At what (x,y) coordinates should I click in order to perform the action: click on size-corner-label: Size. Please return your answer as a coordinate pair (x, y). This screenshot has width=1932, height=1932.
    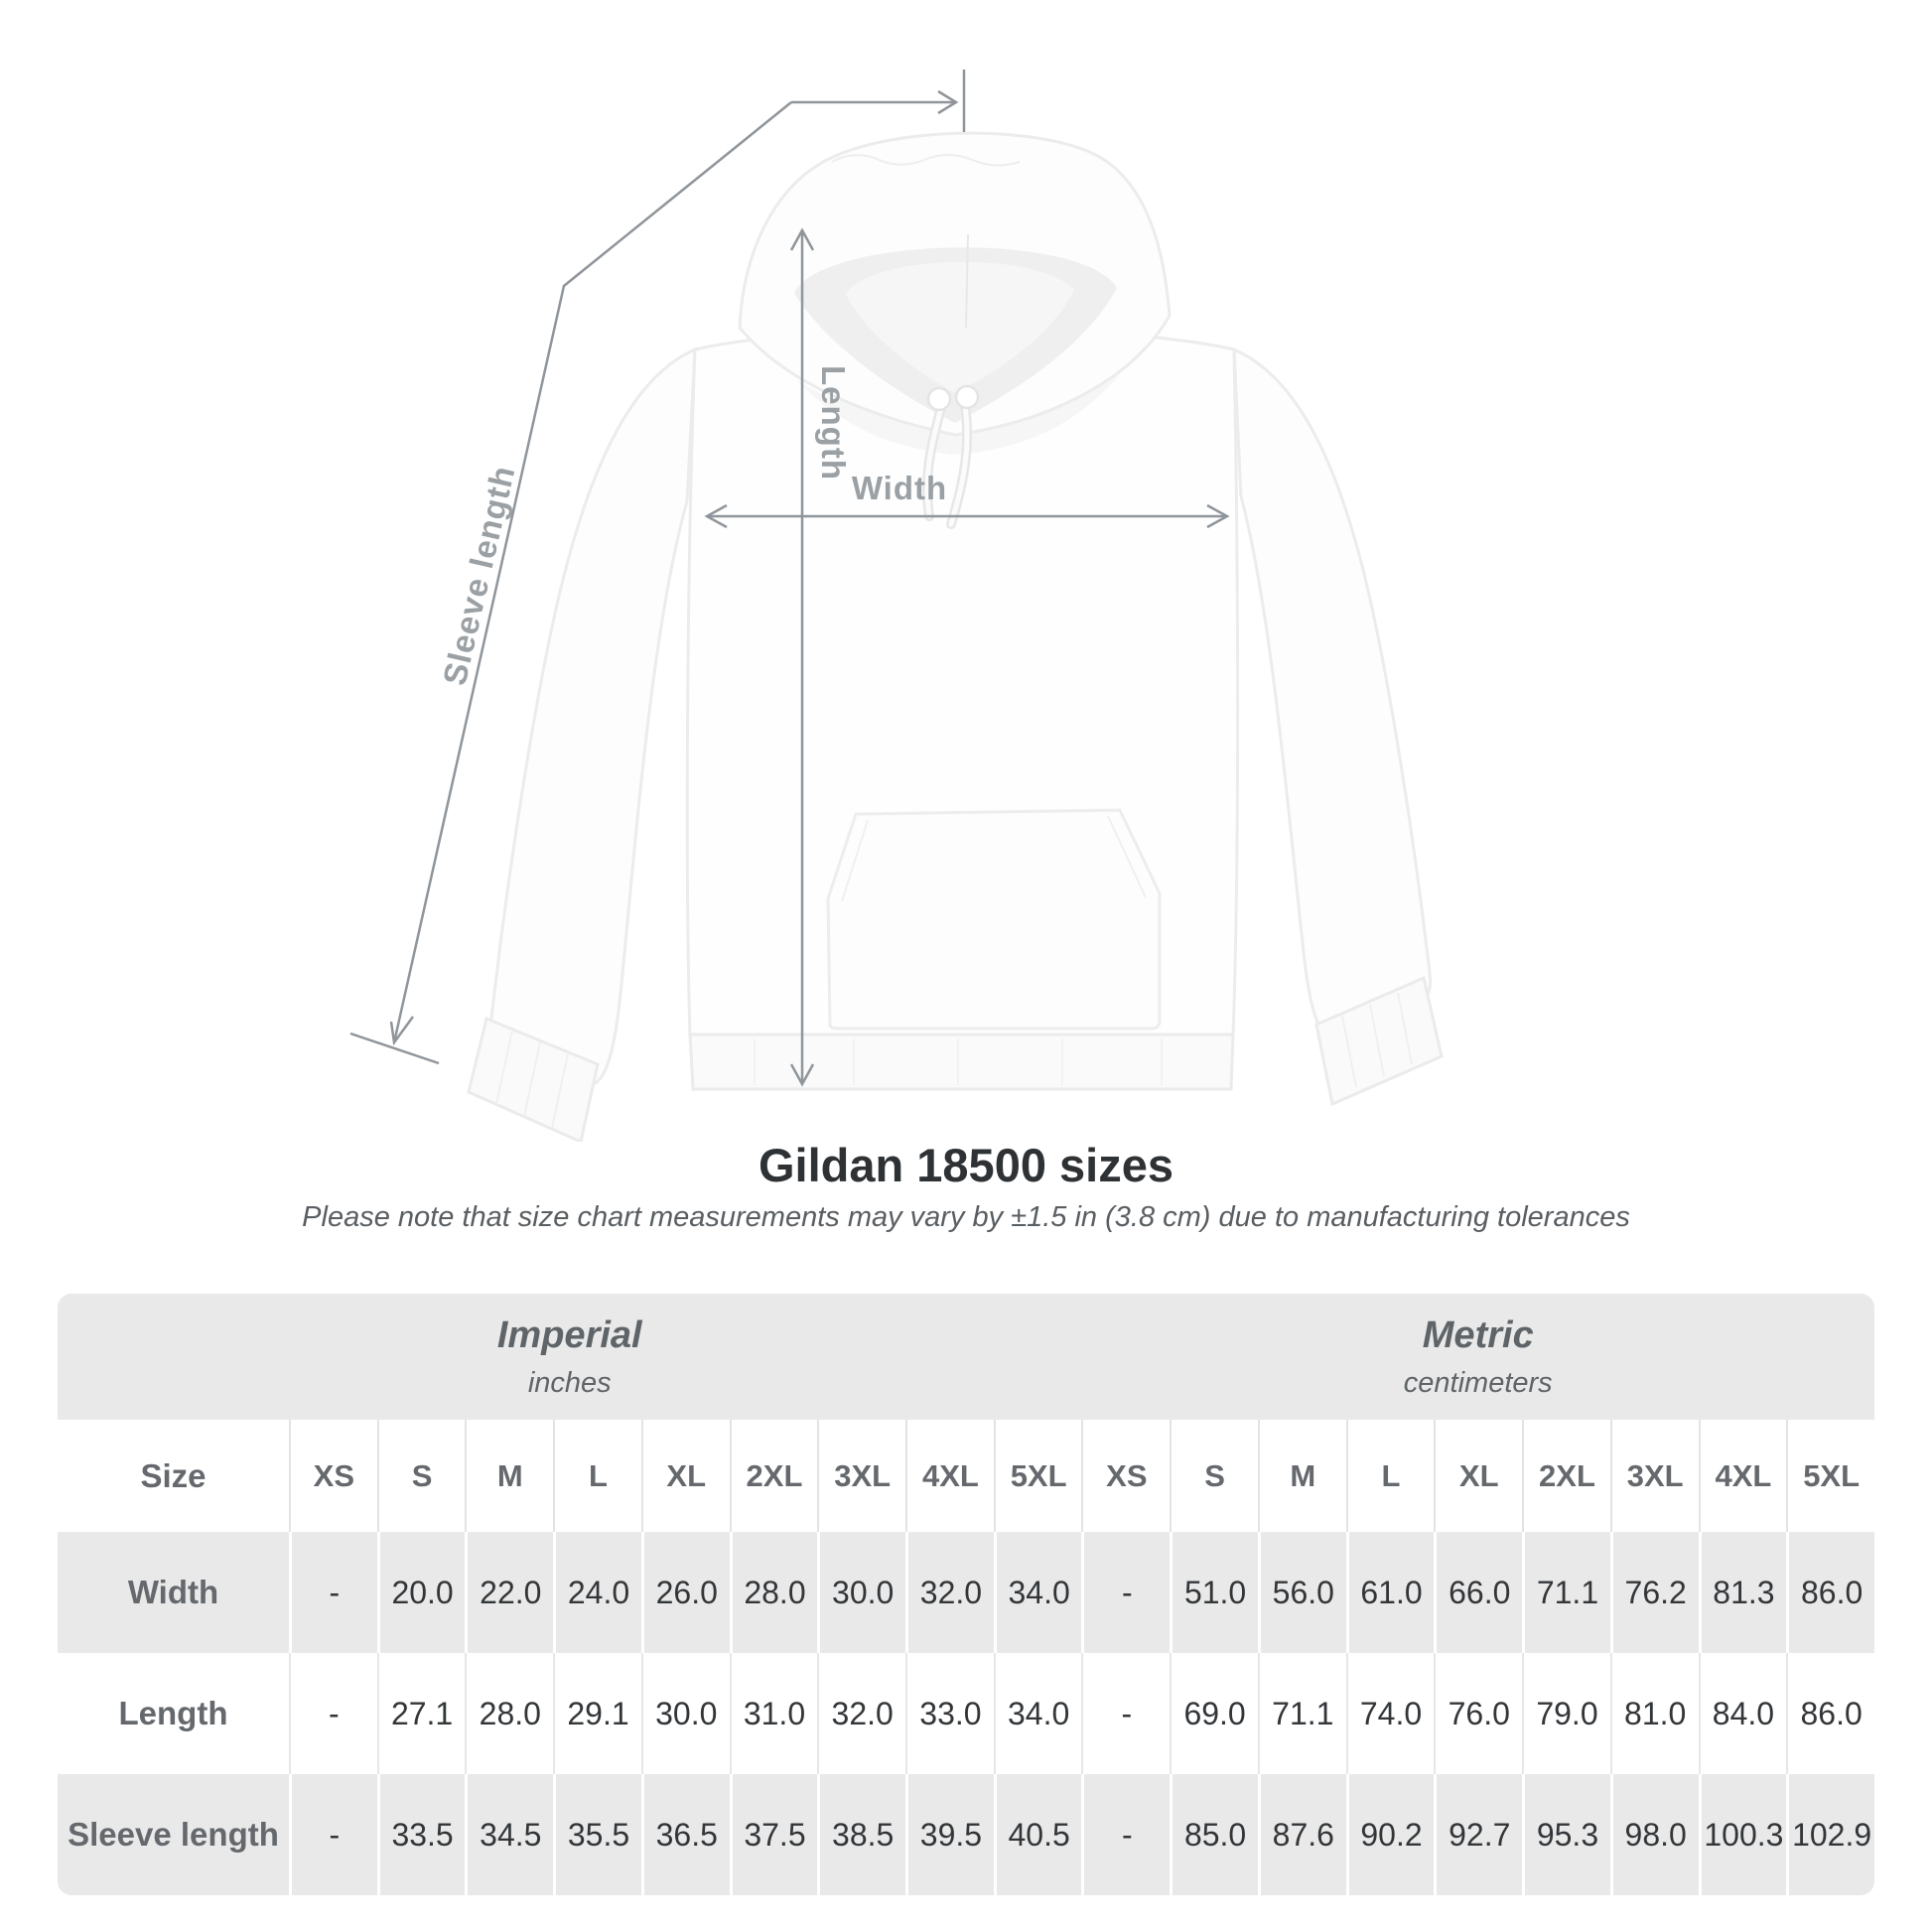
    Looking at the image, I should click on (173, 1475).